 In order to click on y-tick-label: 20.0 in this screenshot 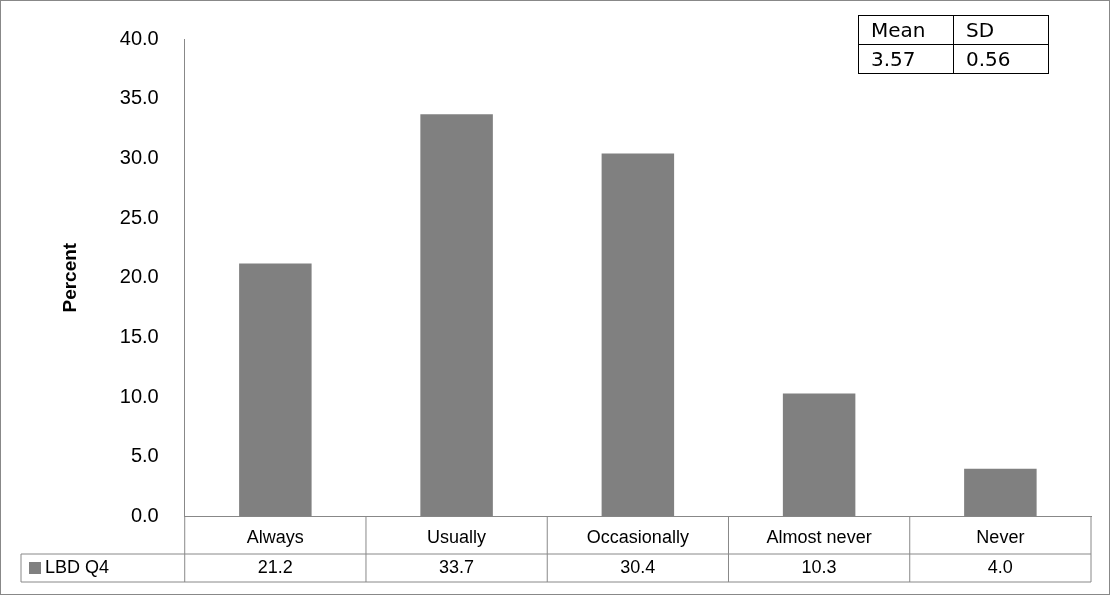, I will do `click(139, 276)`.